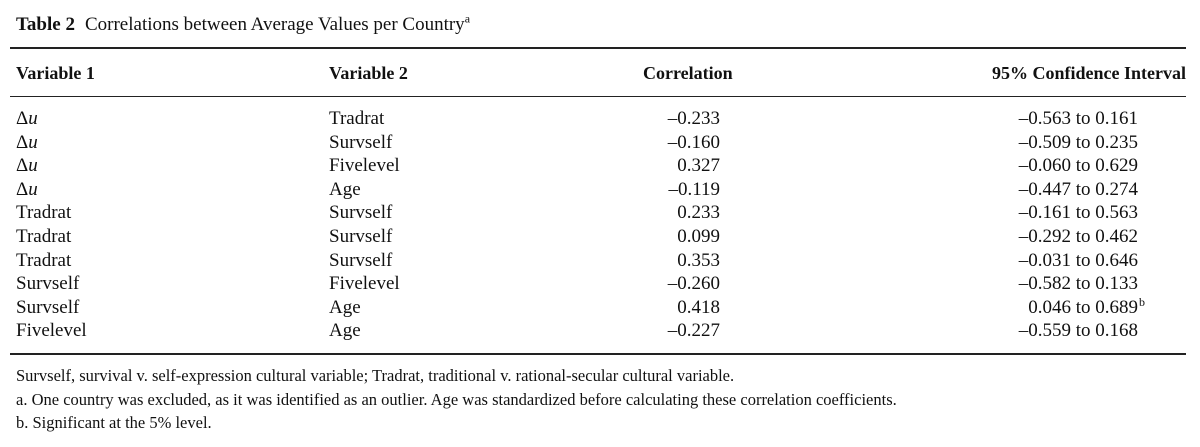 This screenshot has height=447, width=1200. Describe the element at coordinates (600, 331) in the screenshot. I see `table-row: Fivelevel Age –0.227 –0.559 to 0.168` at that location.